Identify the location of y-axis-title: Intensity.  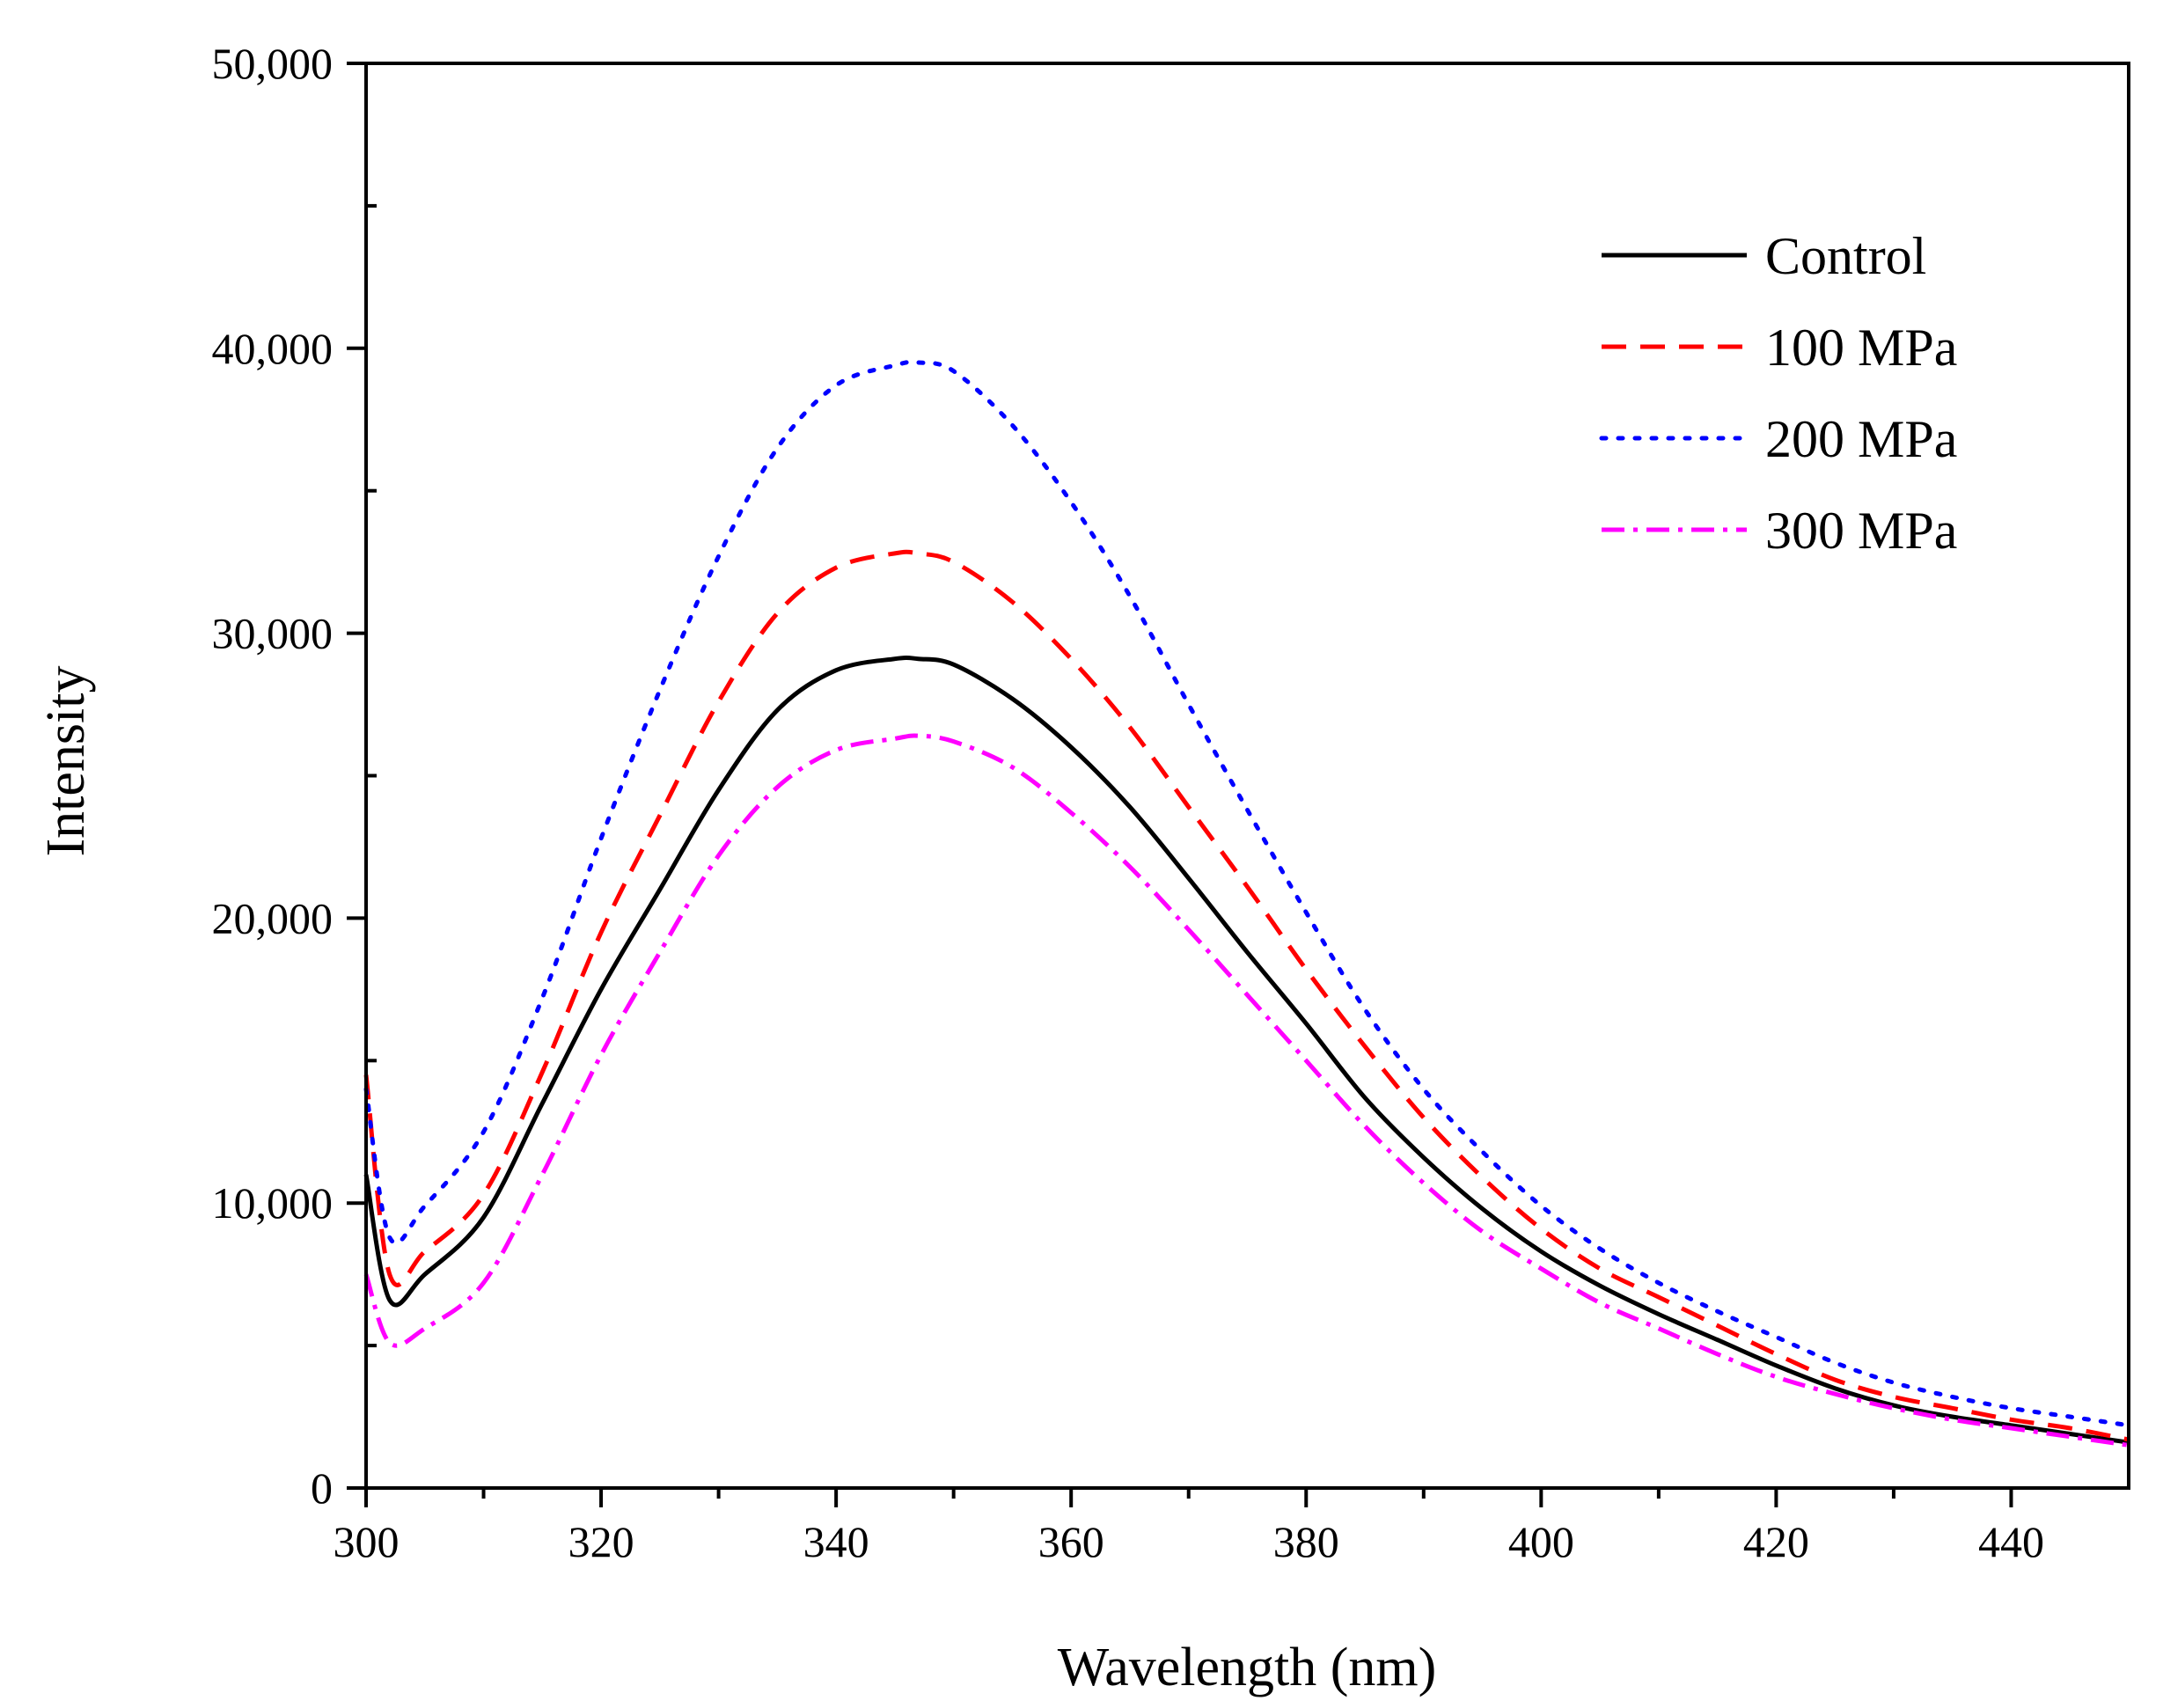
(66, 761).